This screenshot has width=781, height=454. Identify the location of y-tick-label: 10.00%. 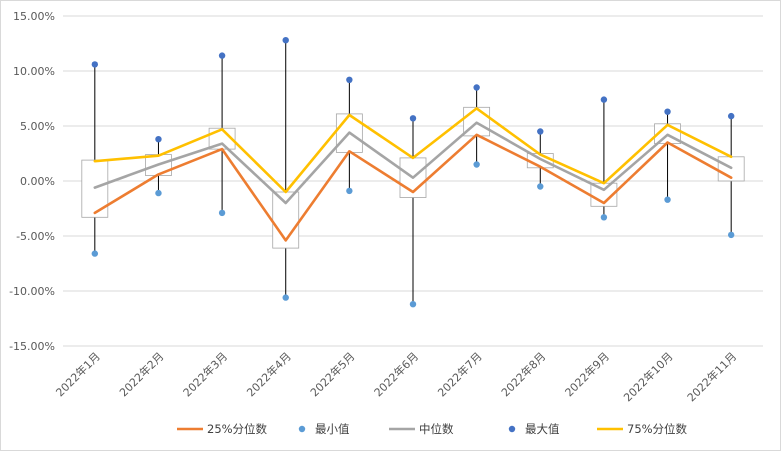
(34, 71).